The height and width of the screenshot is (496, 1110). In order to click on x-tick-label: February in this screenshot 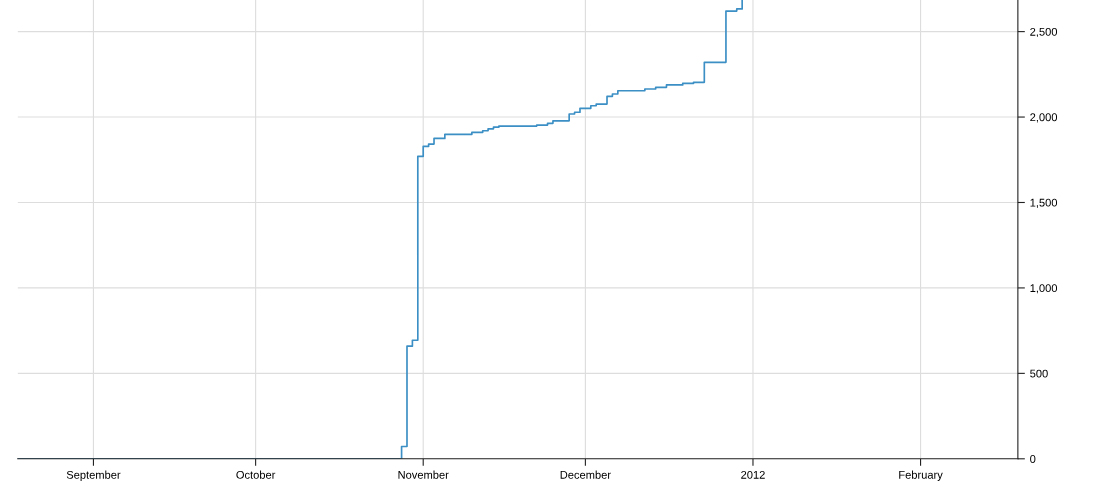, I will do `click(921, 475)`.